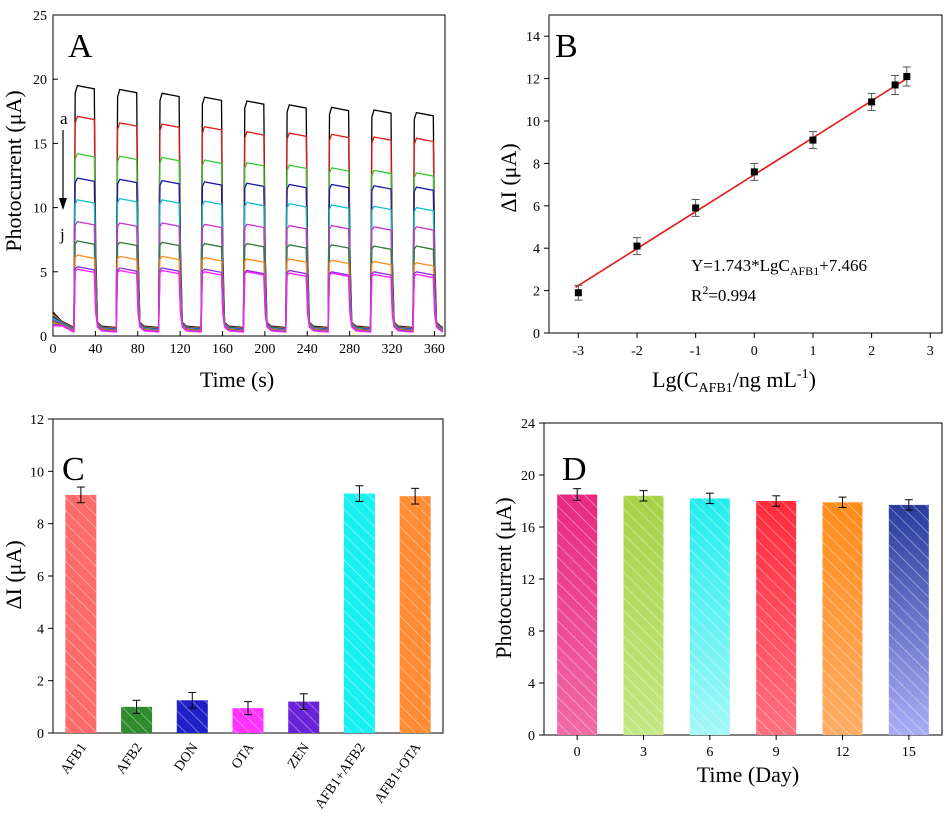 The height and width of the screenshot is (830, 951). Describe the element at coordinates (536, 164) in the screenshot. I see `panel-b-ytick-label: 8` at that location.